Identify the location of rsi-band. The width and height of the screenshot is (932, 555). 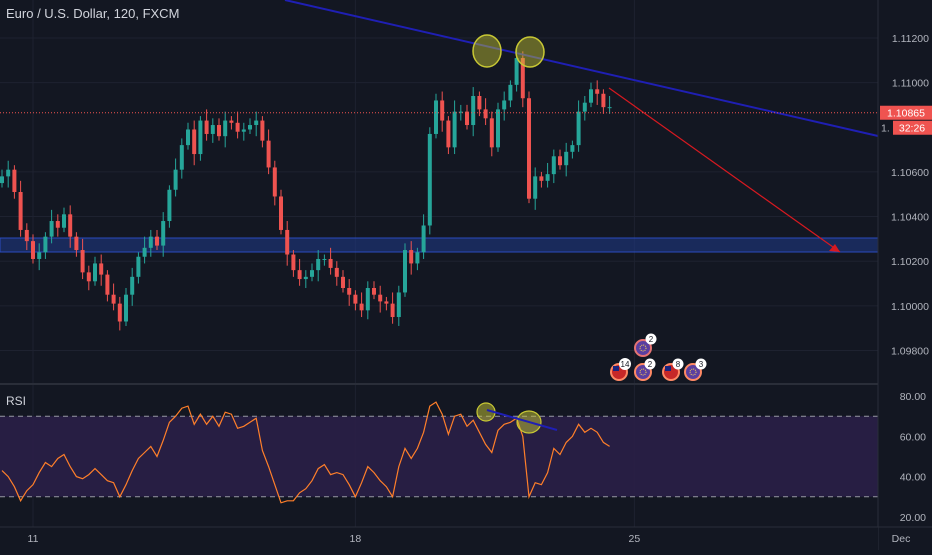
(439, 456).